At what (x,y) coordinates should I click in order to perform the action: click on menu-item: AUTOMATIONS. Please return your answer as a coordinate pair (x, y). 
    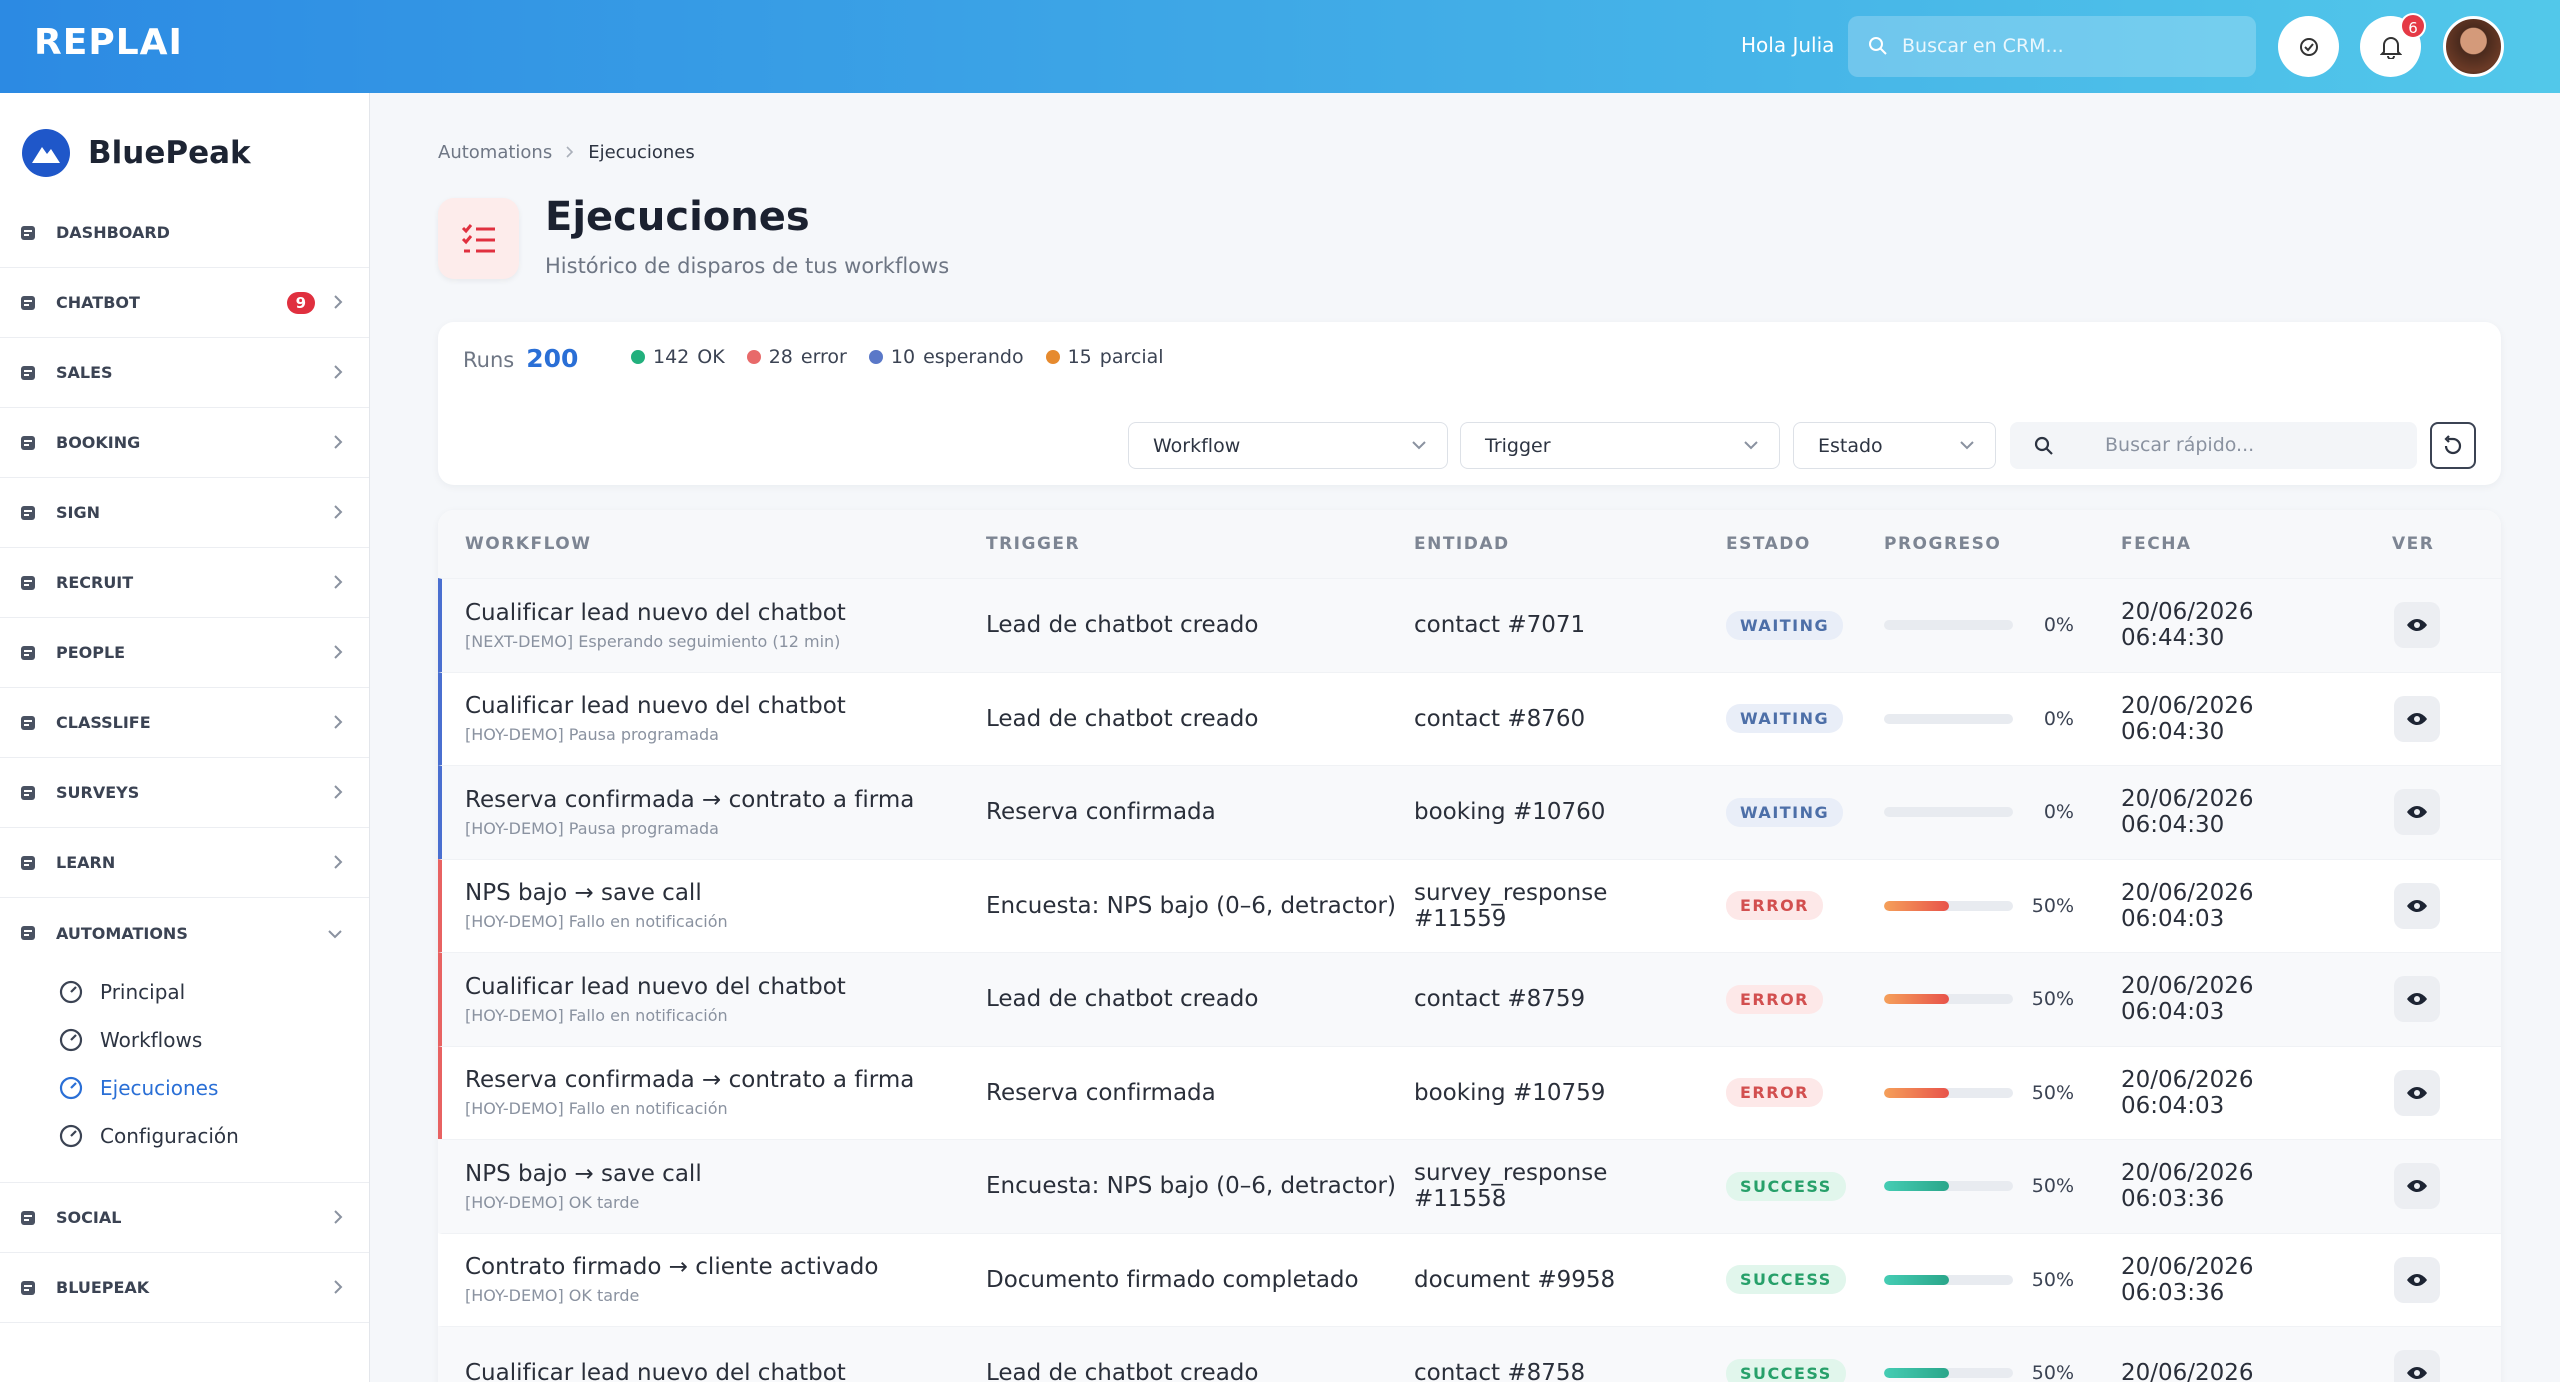
    Looking at the image, I should click on (184, 933).